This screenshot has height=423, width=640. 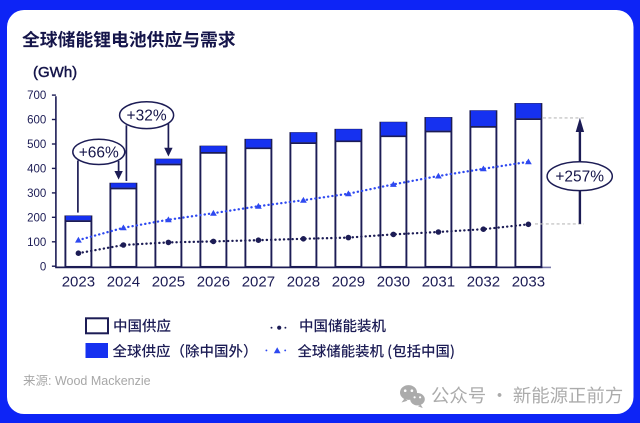 I want to click on svg-text: 100, so click(x=36, y=243).